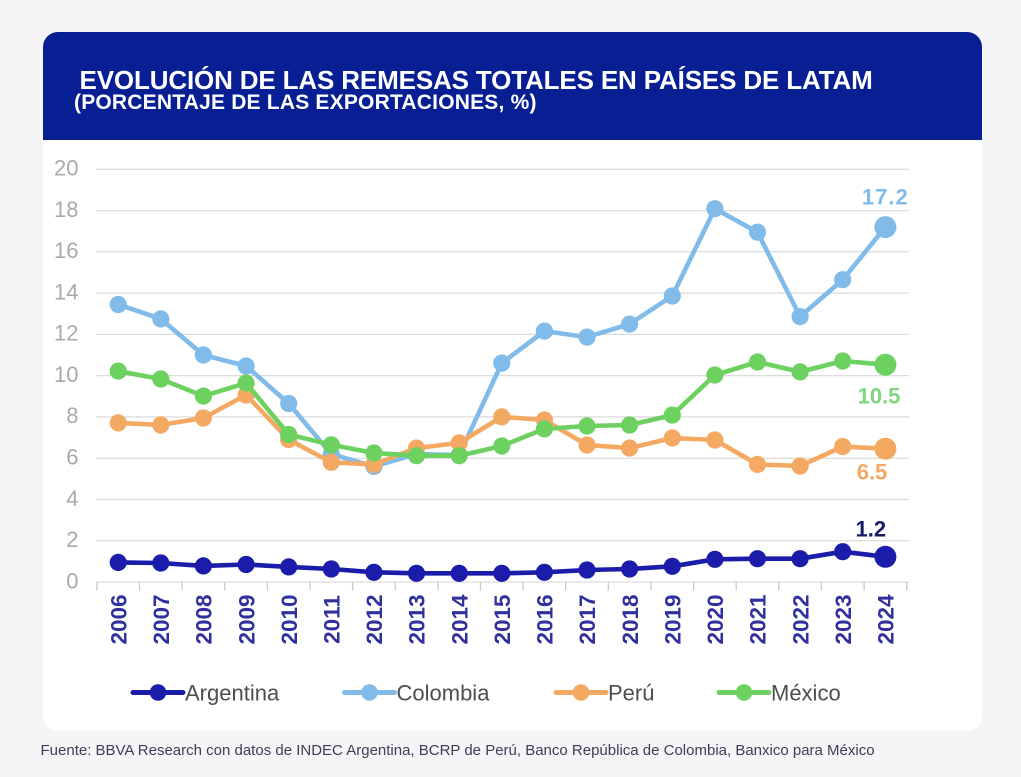  Describe the element at coordinates (631, 692) in the screenshot. I see `svg-text: Perú` at that location.